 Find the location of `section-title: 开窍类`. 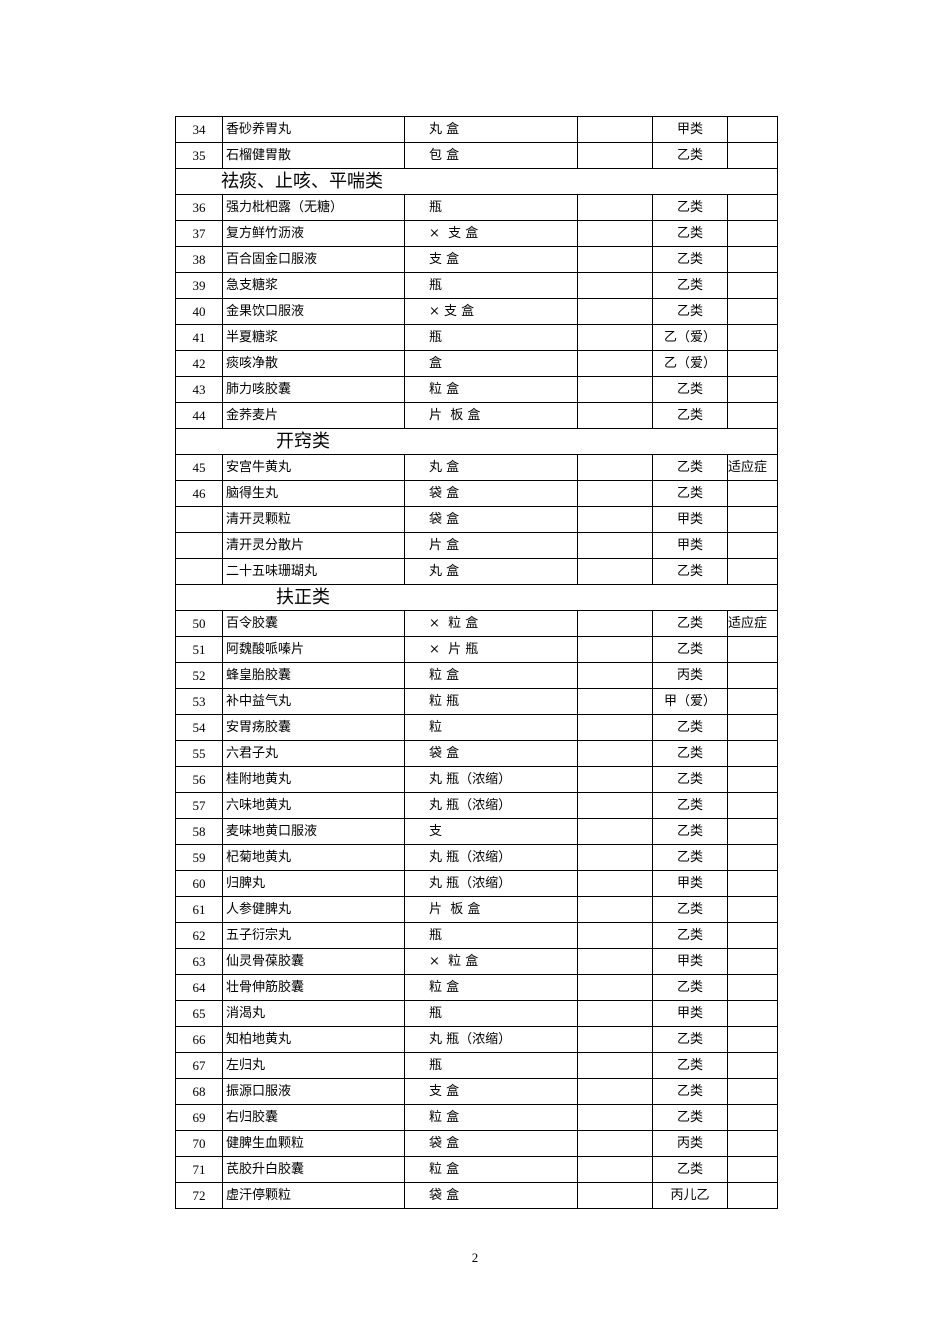

section-title: 开窍类 is located at coordinates (476, 441).